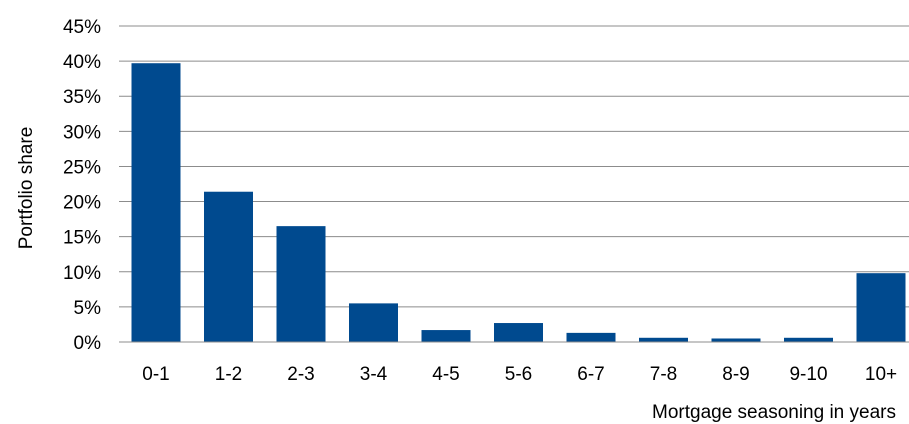 The height and width of the screenshot is (424, 909). I want to click on y-tick-label: 15%, so click(82, 238).